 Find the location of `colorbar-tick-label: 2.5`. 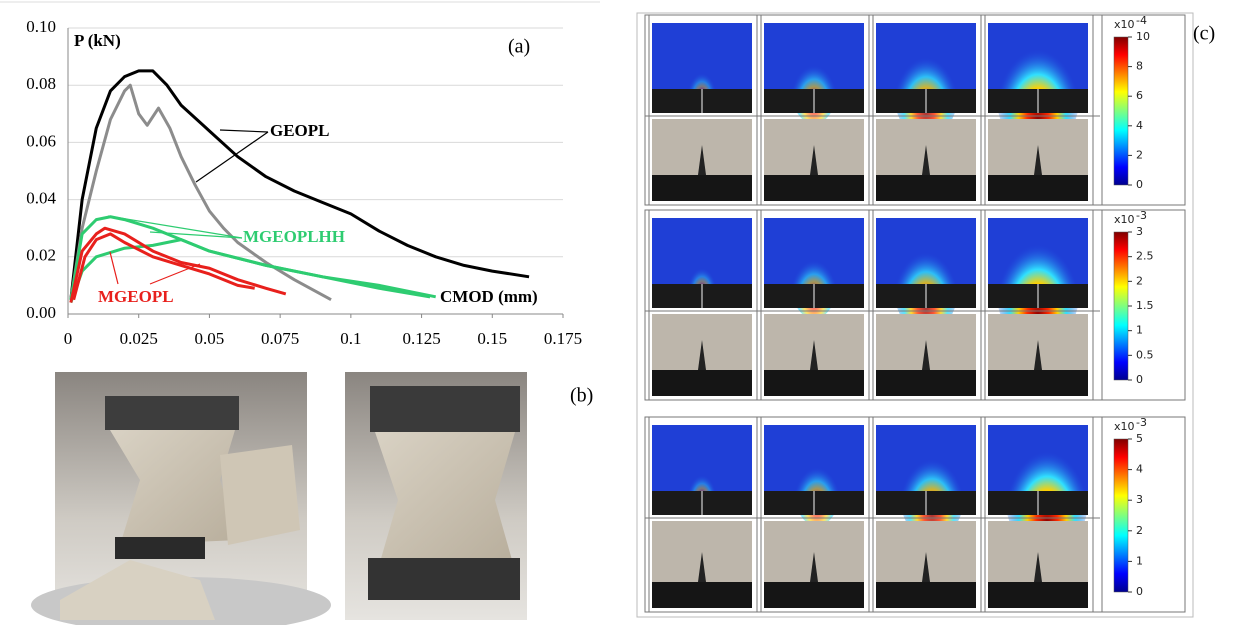

colorbar-tick-label: 2.5 is located at coordinates (1145, 256).